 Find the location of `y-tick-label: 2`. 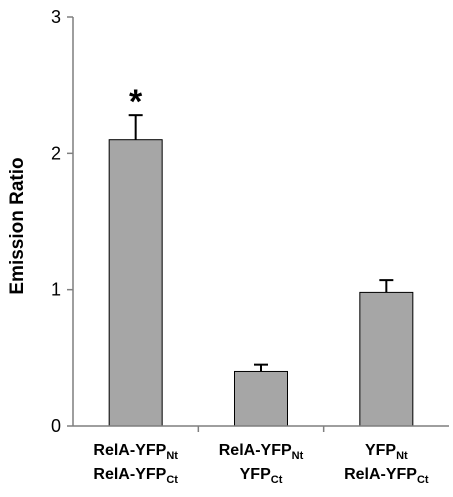

y-tick-label: 2 is located at coordinates (56, 153).